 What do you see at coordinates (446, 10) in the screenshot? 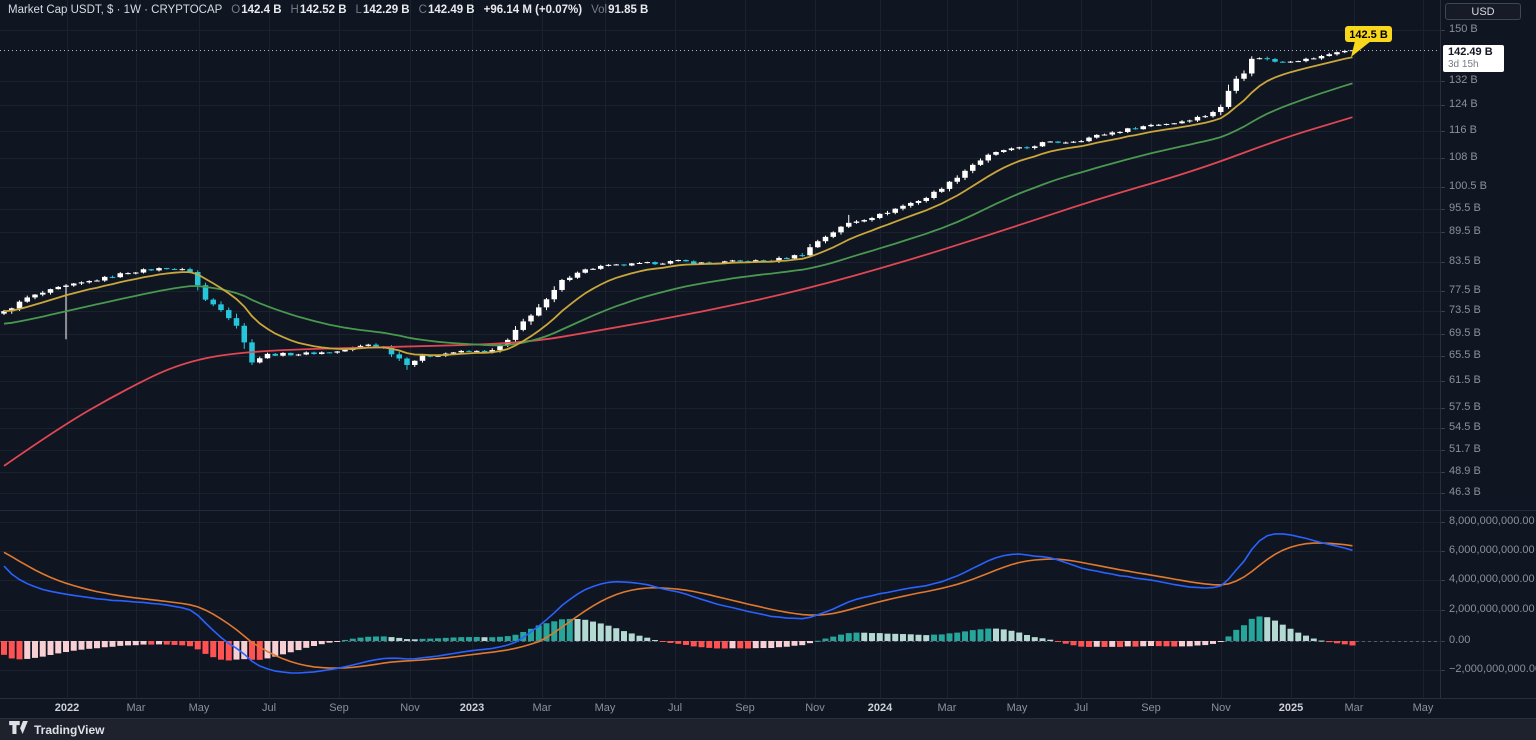
I see `ohlc-close: C 142.49 B` at bounding box center [446, 10].